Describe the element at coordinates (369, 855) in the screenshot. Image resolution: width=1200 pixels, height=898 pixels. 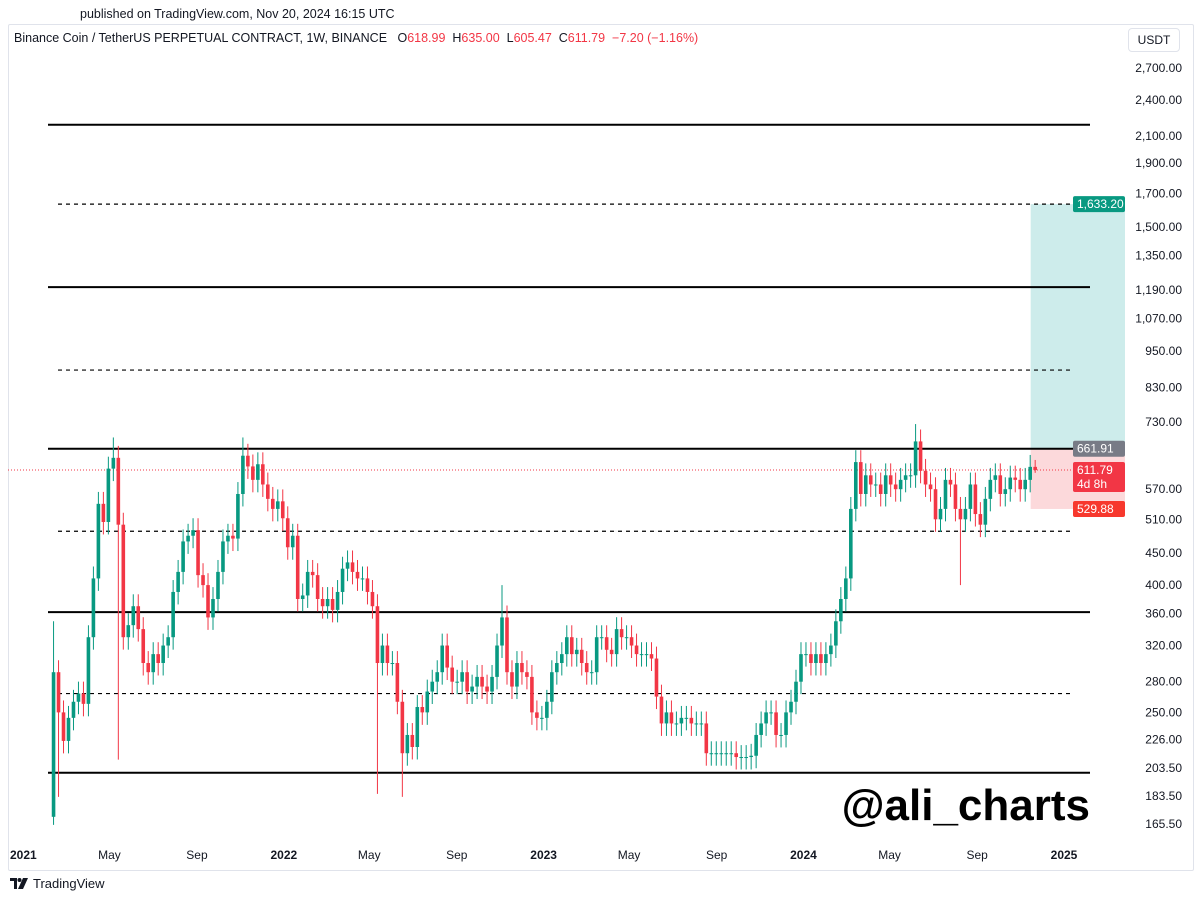
I see `time-tick-label: May` at that location.